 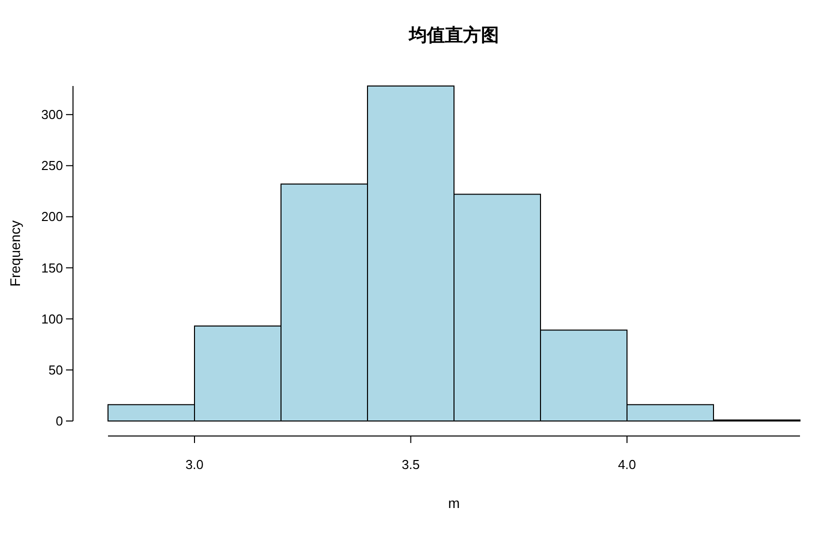 What do you see at coordinates (52, 166) in the screenshot?
I see `y-tick-label: 250` at bounding box center [52, 166].